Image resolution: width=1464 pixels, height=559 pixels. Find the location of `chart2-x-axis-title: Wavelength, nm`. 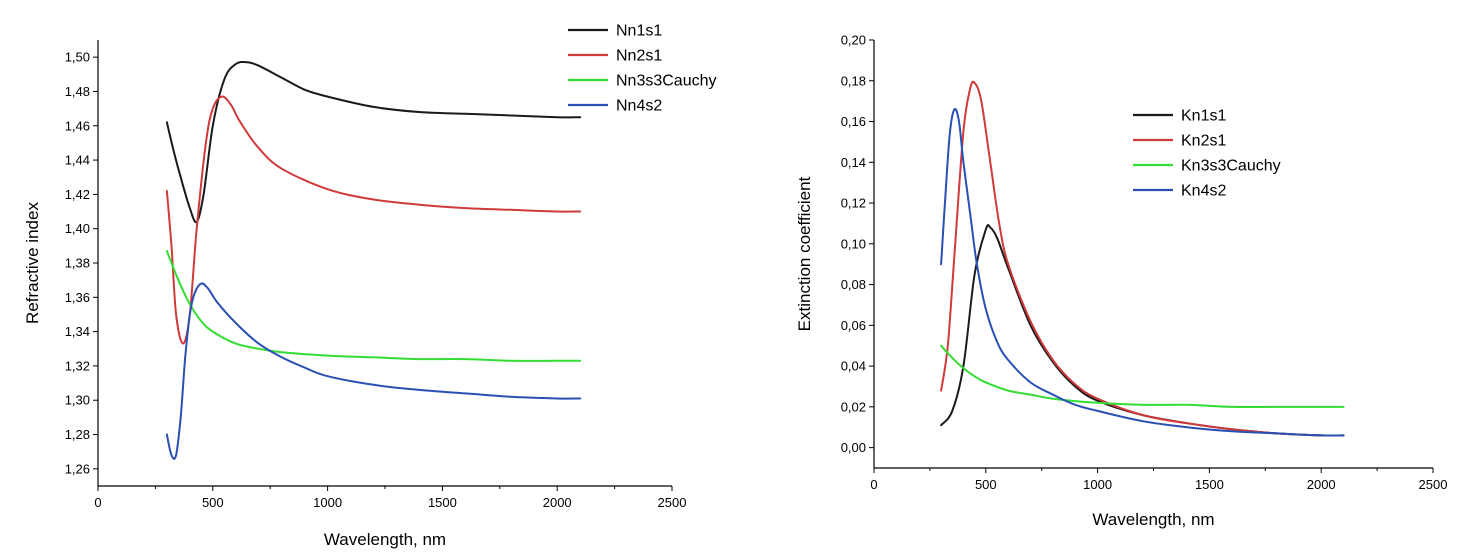

chart2-x-axis-title: Wavelength, nm is located at coordinates (1153, 519).